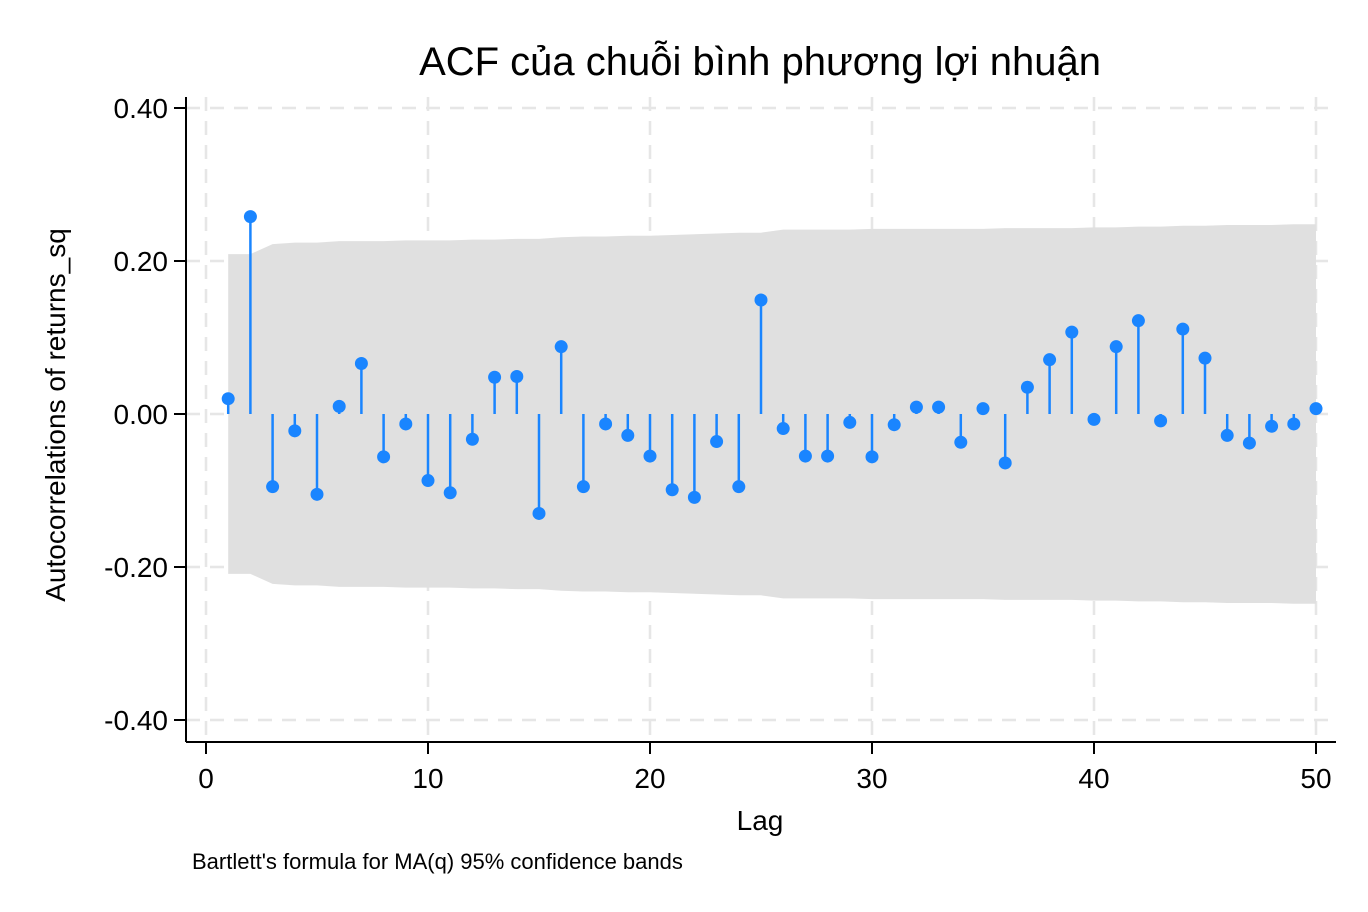  Describe the element at coordinates (136, 567) in the screenshot. I see `y-tick-label: -0.20` at that location.